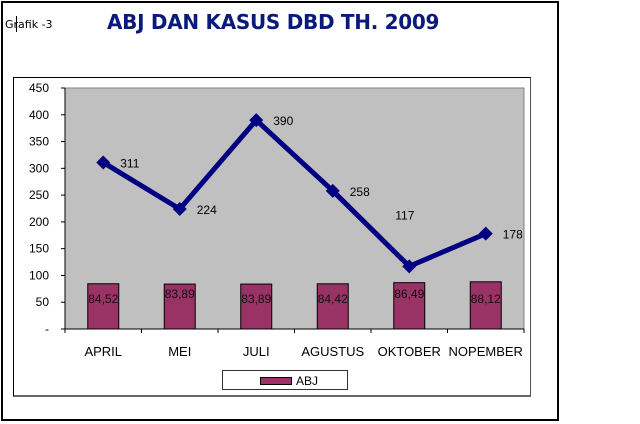  Describe the element at coordinates (39, 115) in the screenshot. I see `y-tick-label: 400` at that location.